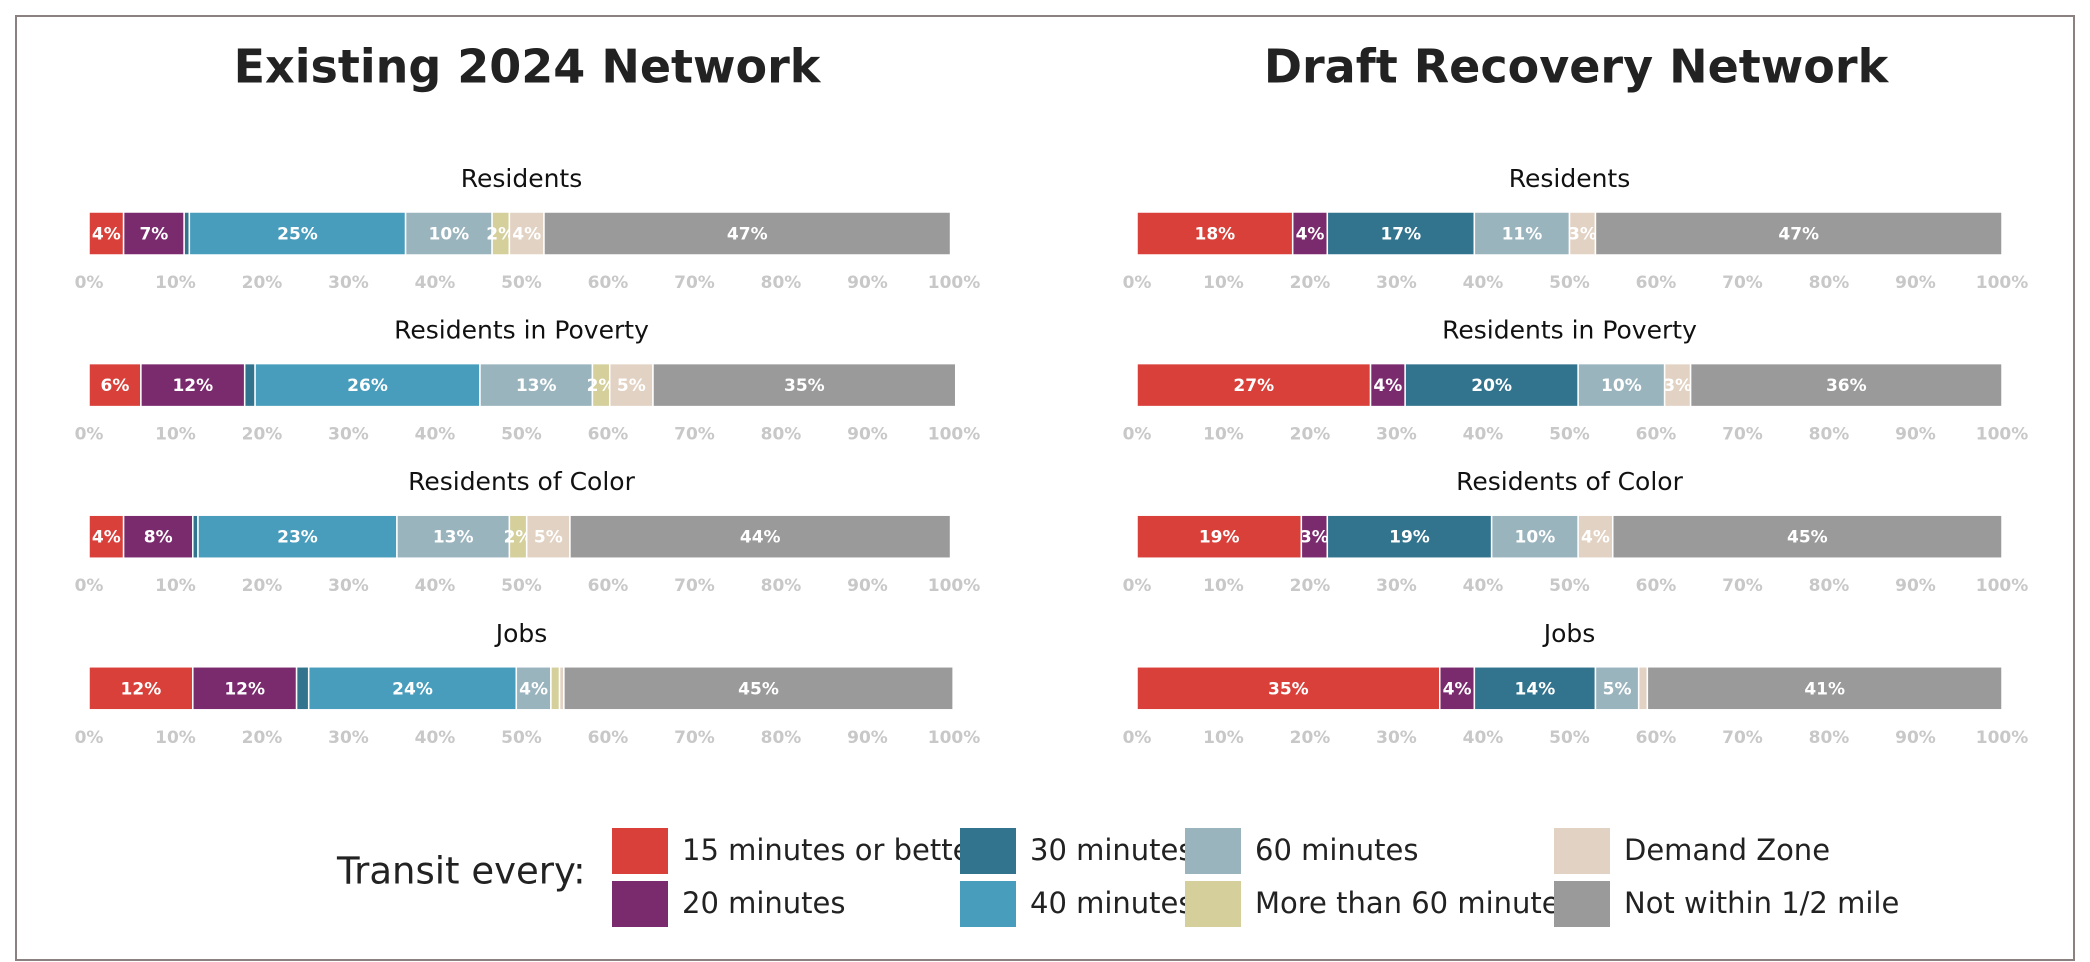  What do you see at coordinates (1288, 689) in the screenshot?
I see `value-label: 35%` at bounding box center [1288, 689].